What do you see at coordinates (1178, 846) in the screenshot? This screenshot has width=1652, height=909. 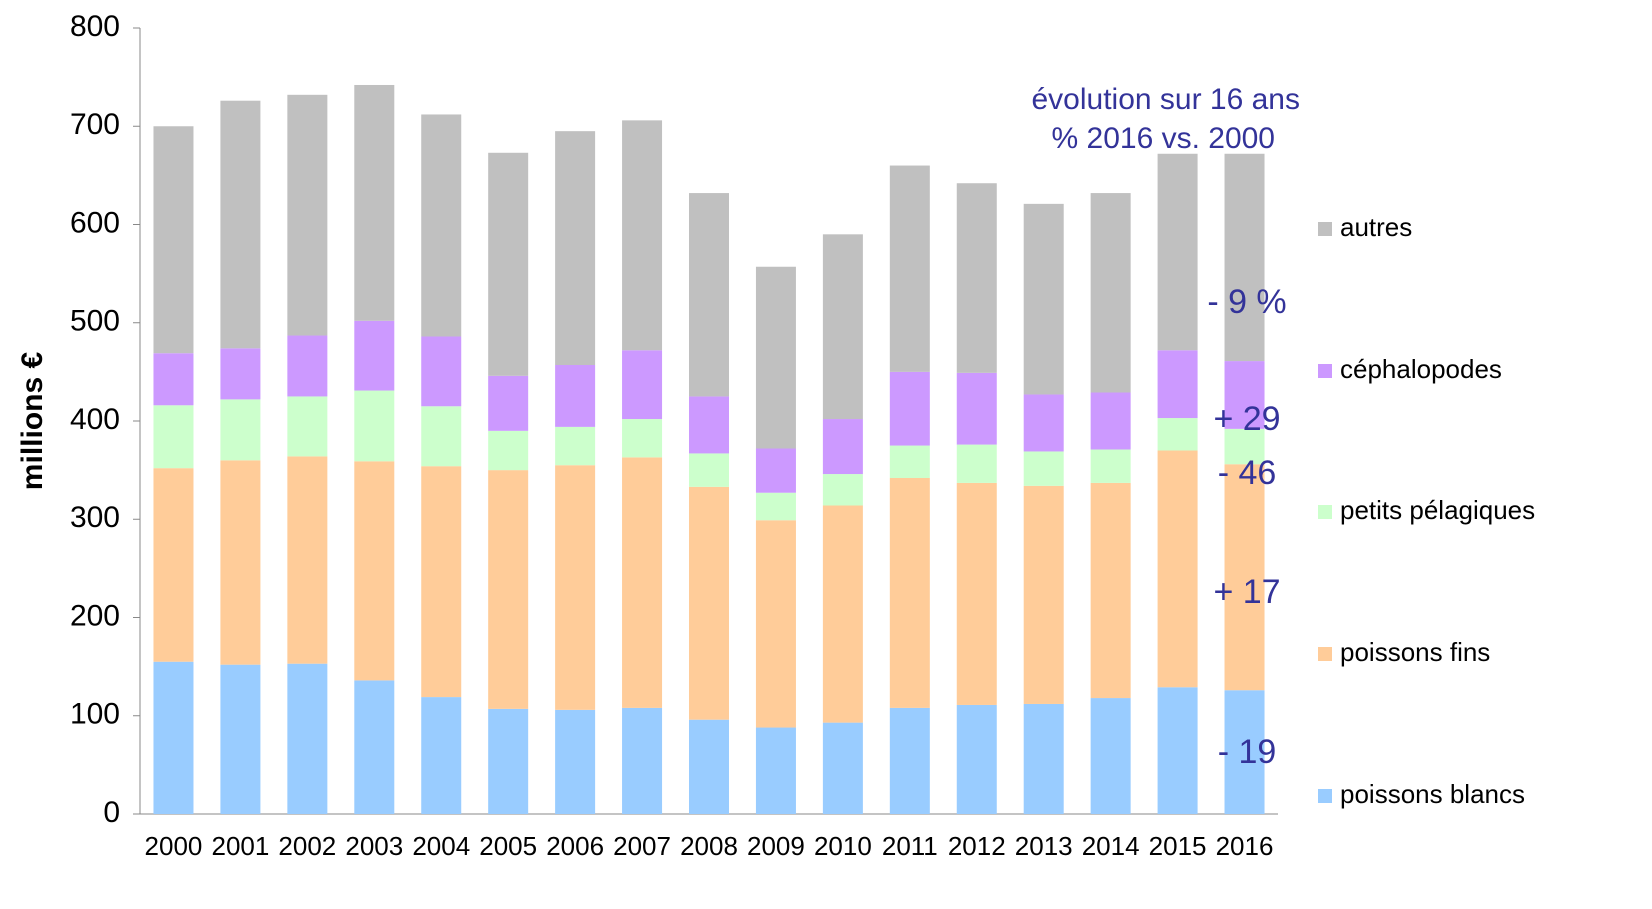 I see `x-tick-label: 2015` at bounding box center [1178, 846].